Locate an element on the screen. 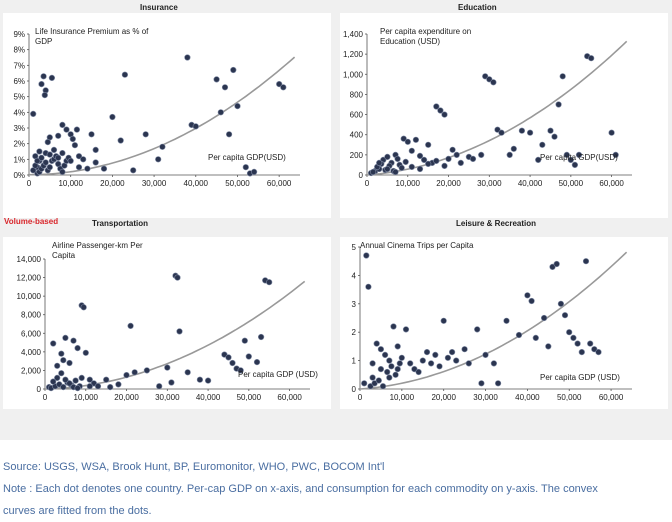  y-tick-label: 1% is located at coordinates (19, 159).